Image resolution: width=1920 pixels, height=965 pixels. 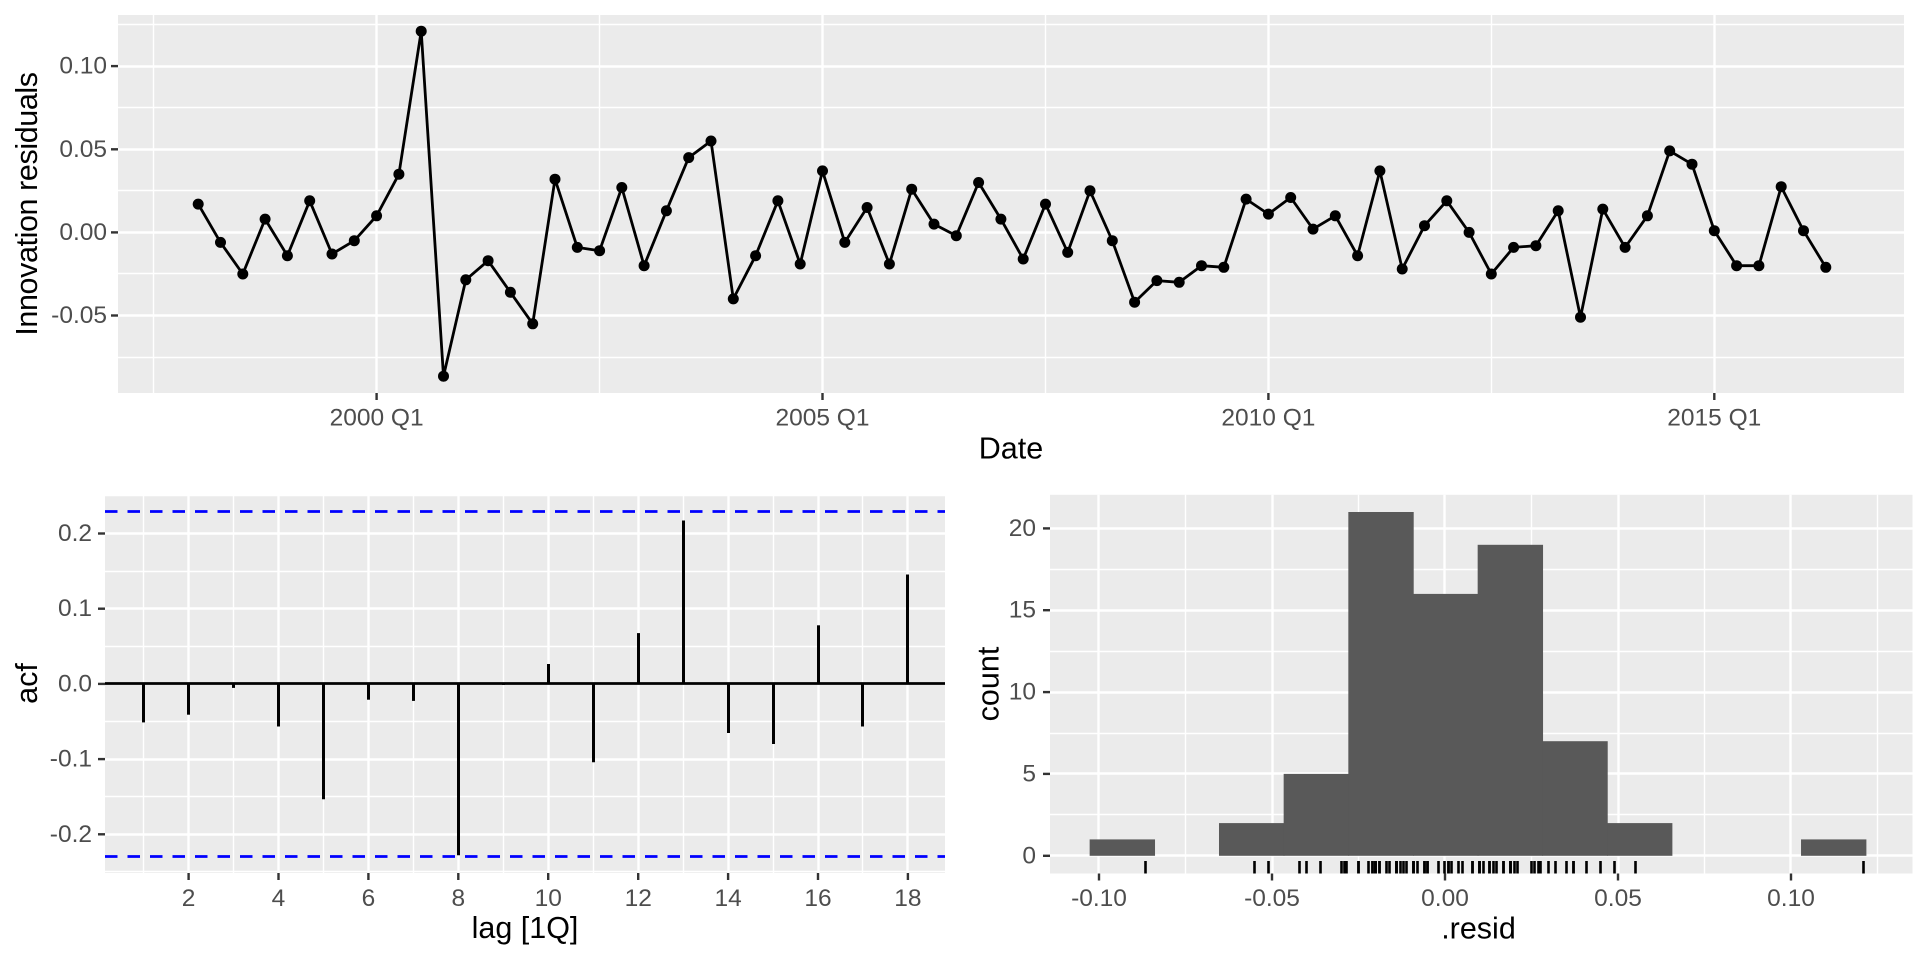 I want to click on svg-text: 16, so click(x=817, y=898).